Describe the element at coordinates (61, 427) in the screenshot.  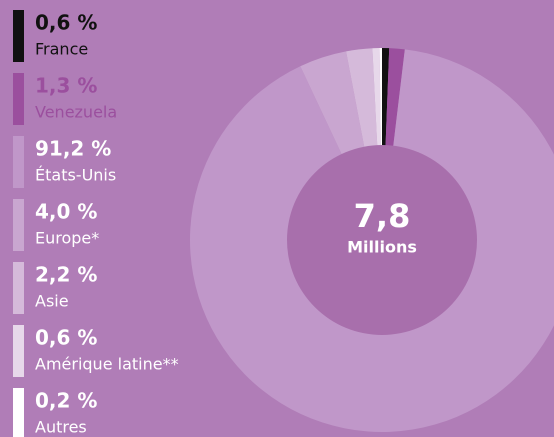
I see `legend-name: Autres` at that location.